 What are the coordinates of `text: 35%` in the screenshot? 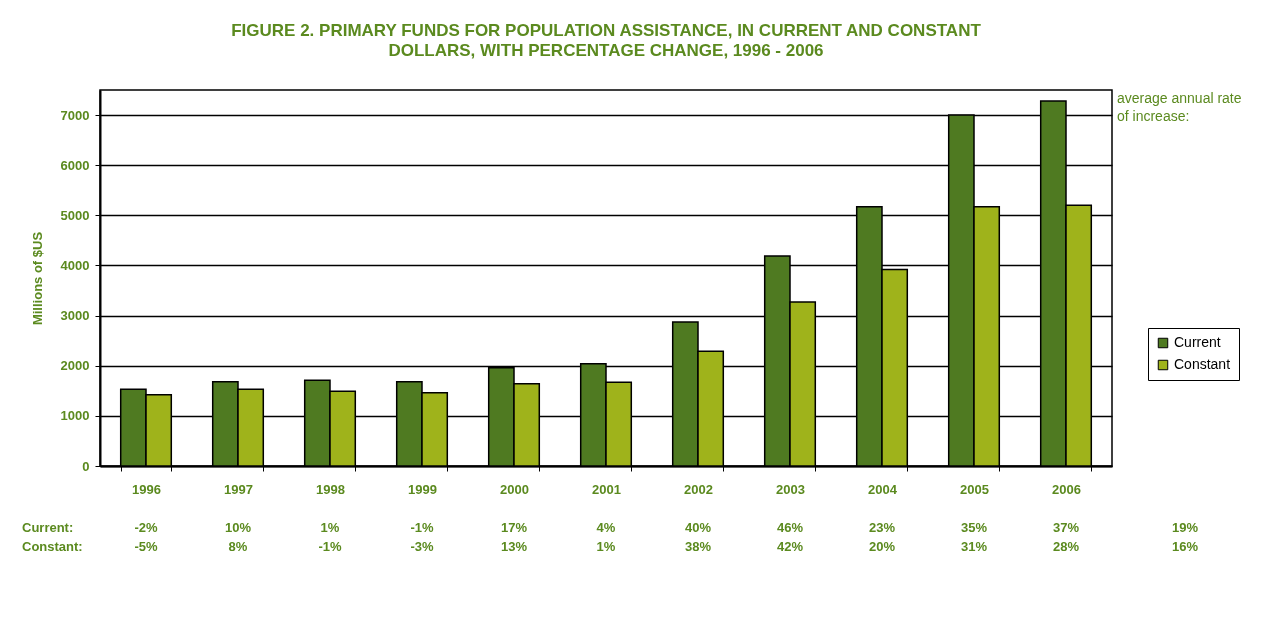 It's located at (974, 527).